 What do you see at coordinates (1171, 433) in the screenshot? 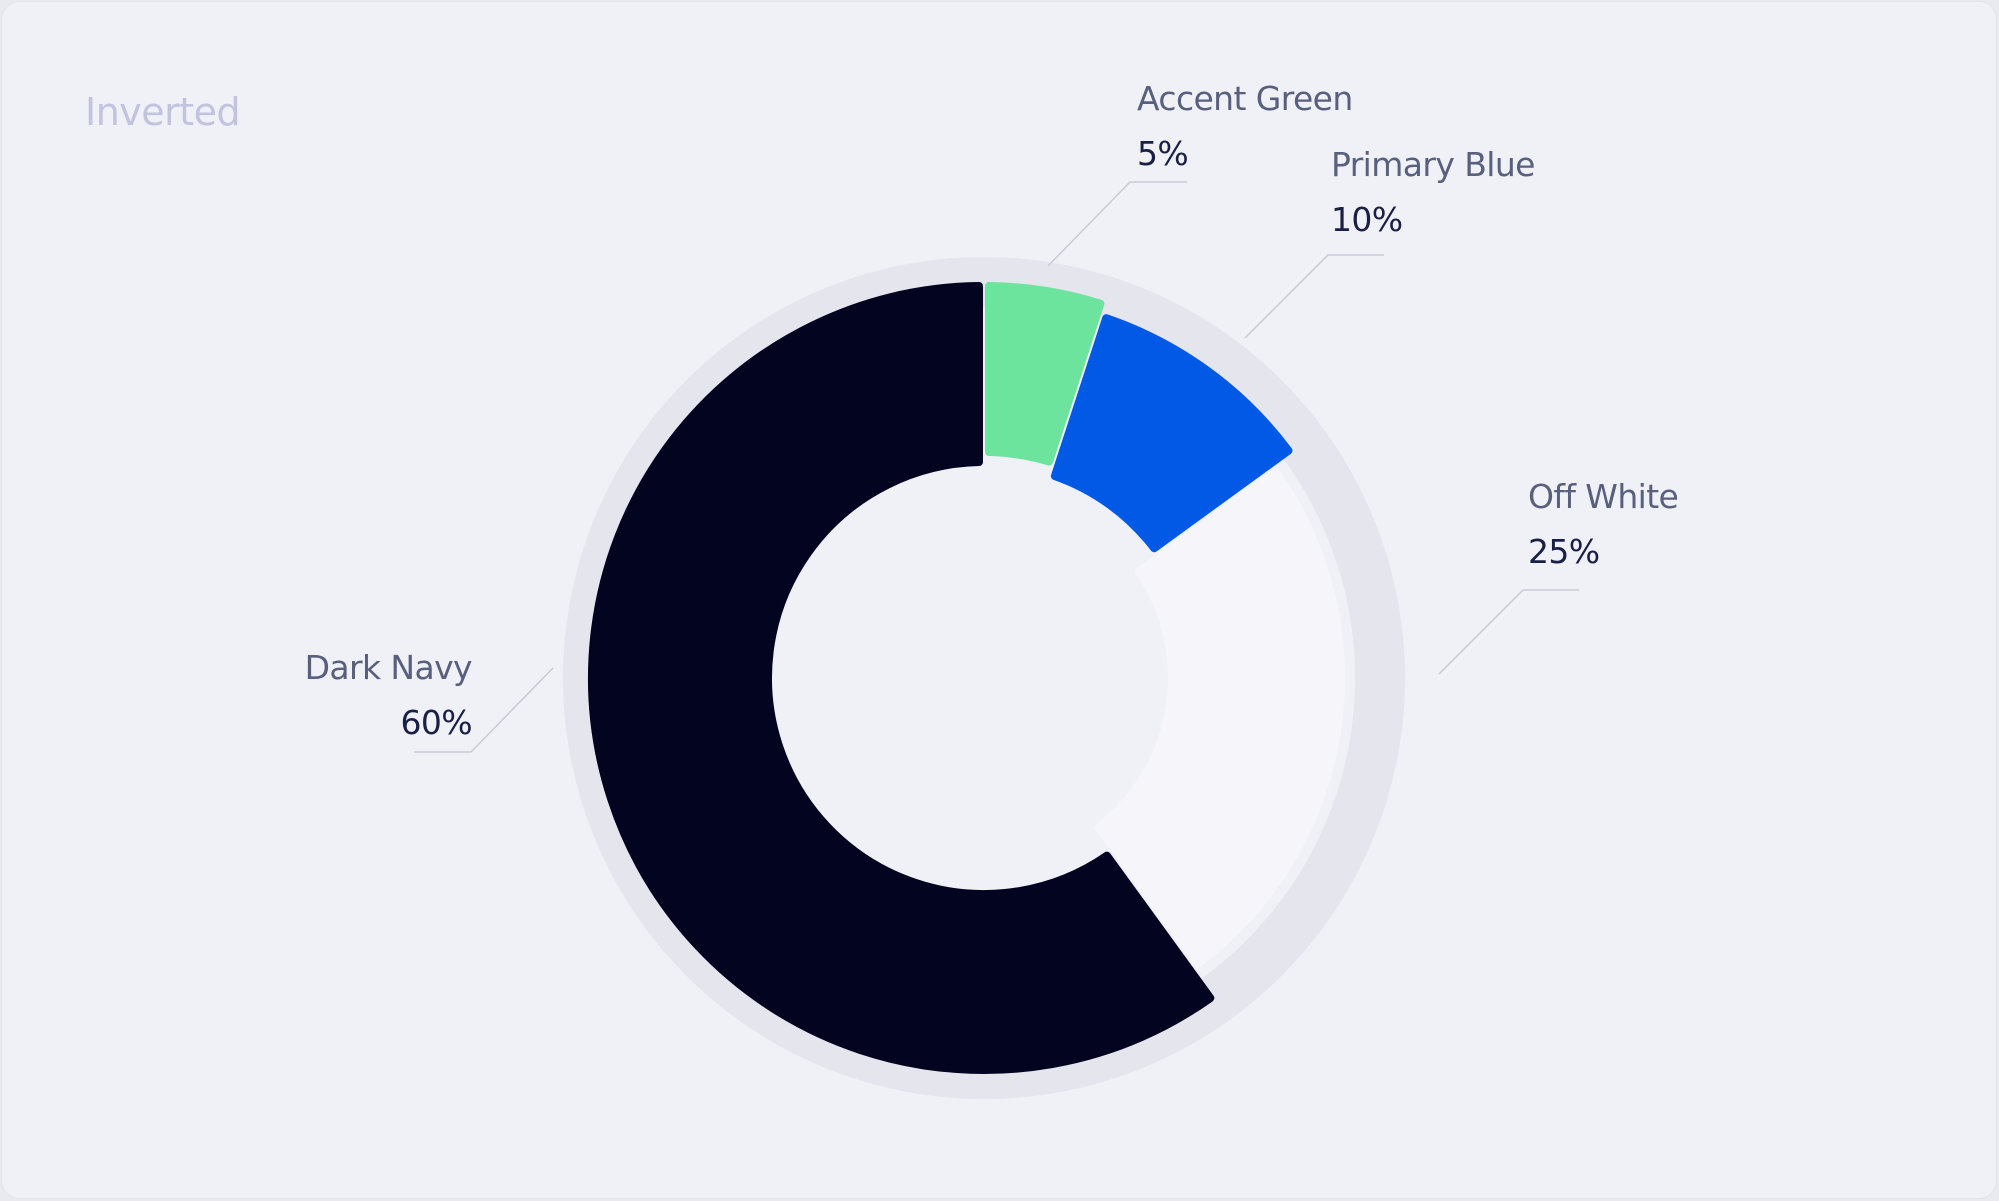
I see `slice-primary-blue` at bounding box center [1171, 433].